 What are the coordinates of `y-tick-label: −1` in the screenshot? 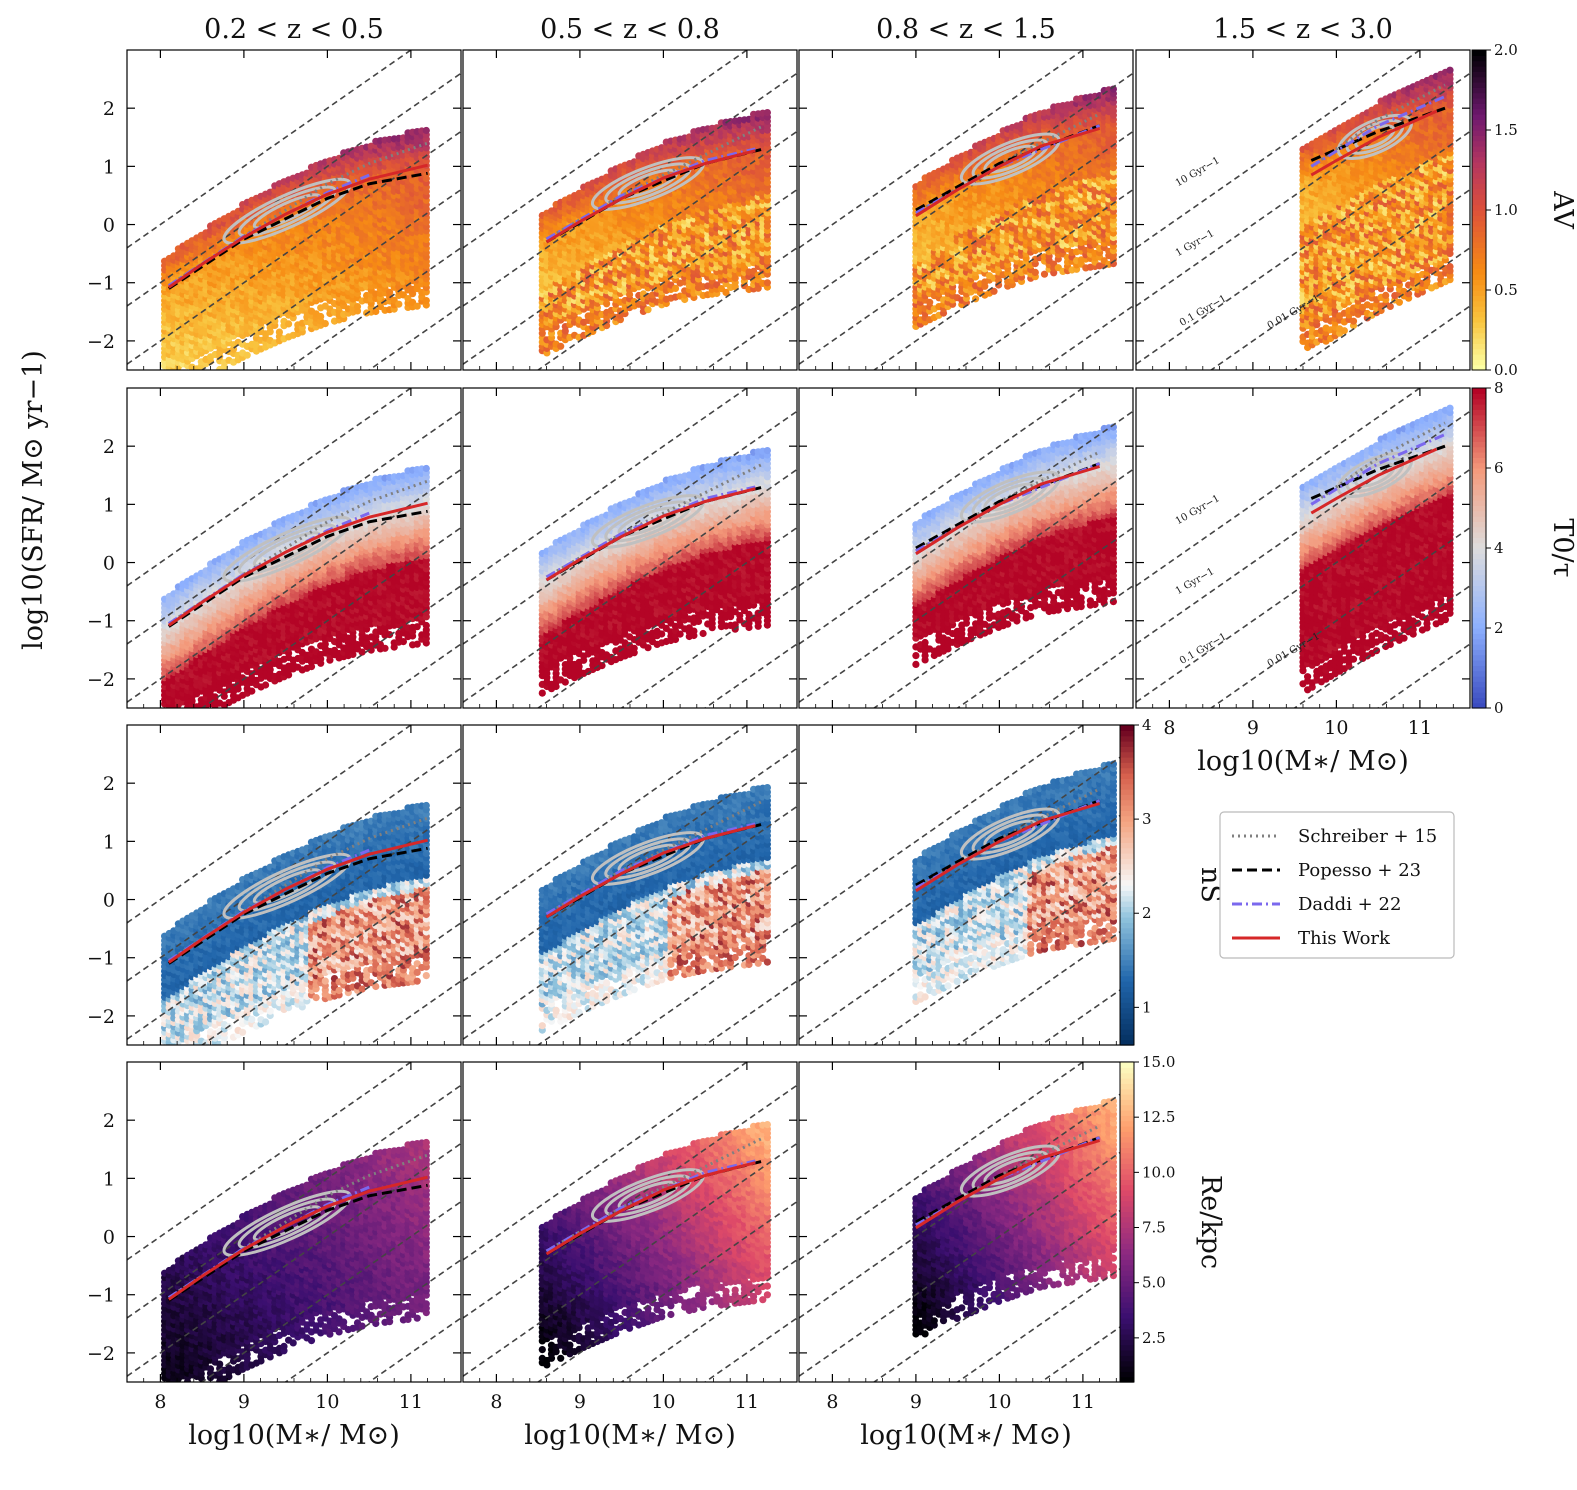 It's located at (101, 284).